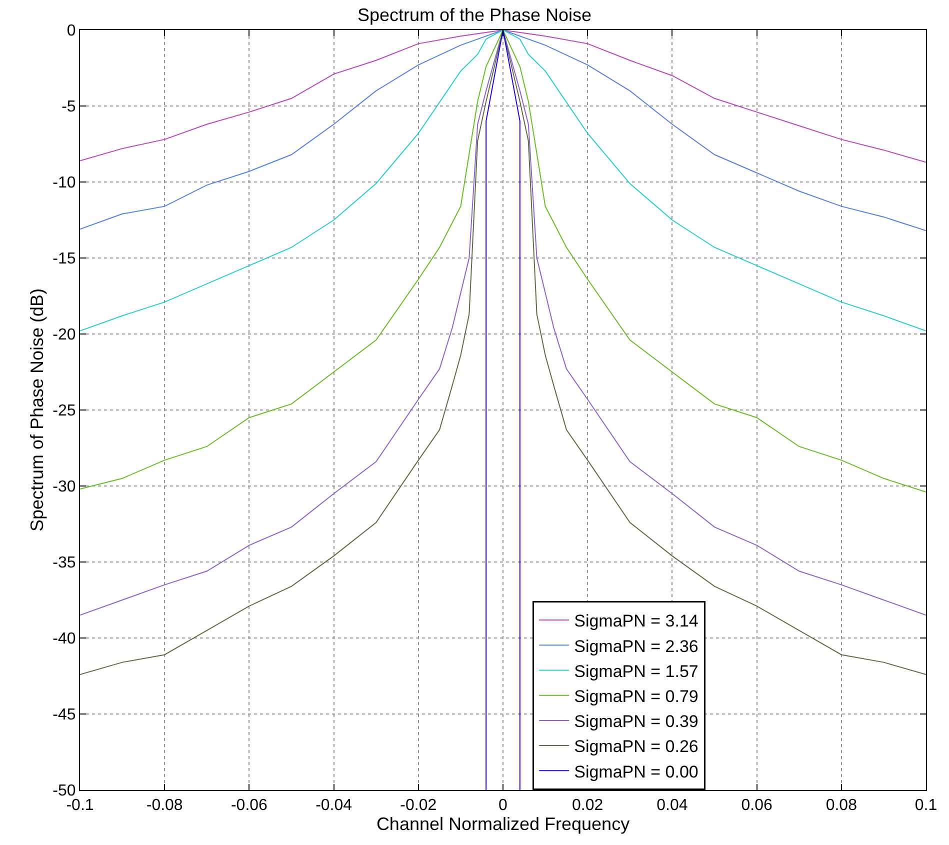 This screenshot has height=845, width=949. I want to click on x-tick-label: 0.08, so click(842, 805).